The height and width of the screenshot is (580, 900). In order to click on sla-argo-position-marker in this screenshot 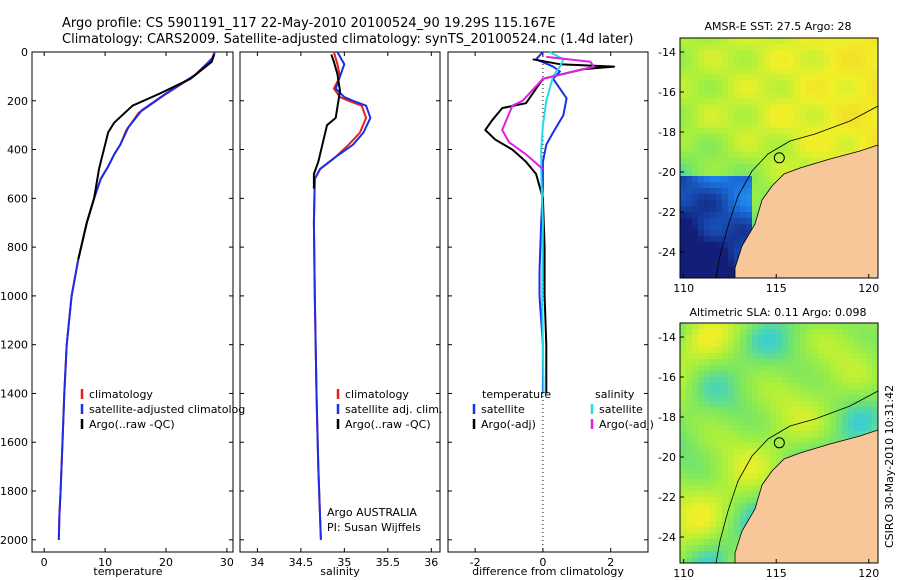, I will do `click(779, 443)`.